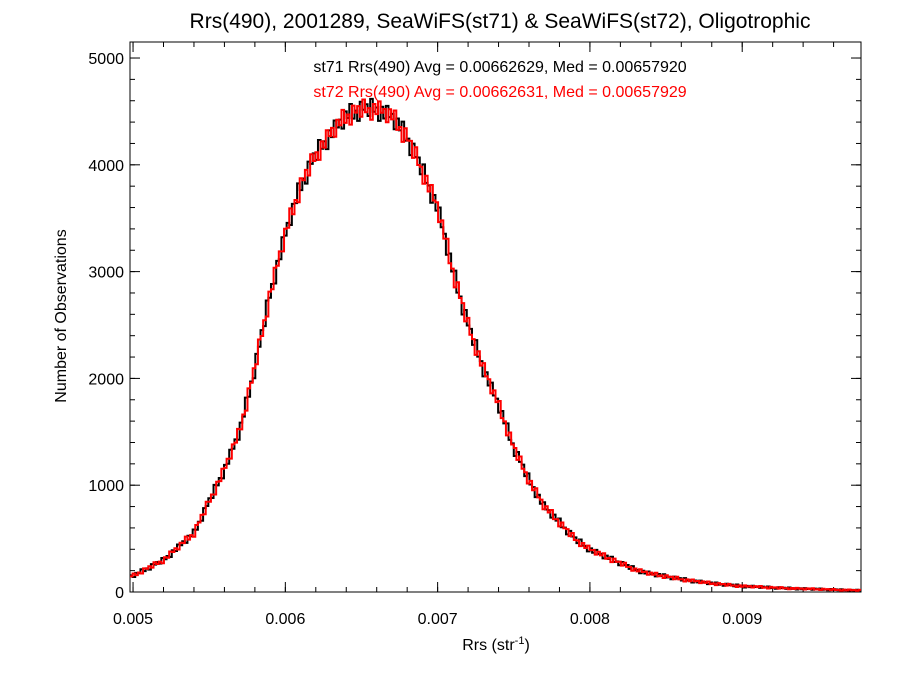  Describe the element at coordinates (106, 59) in the screenshot. I see `y-tick-label: 5000` at that location.